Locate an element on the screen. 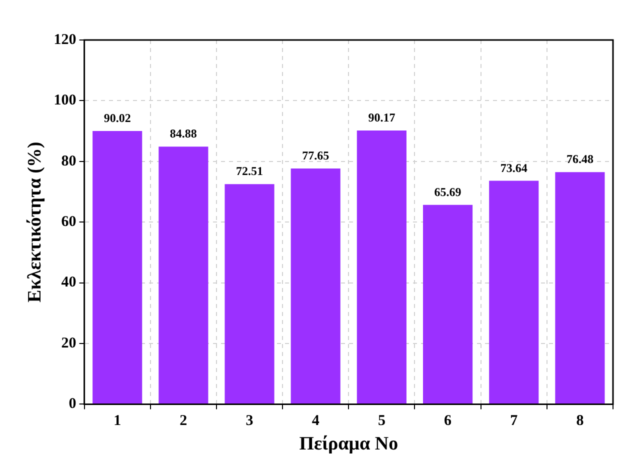  y-tick-label: 100 is located at coordinates (65, 100).